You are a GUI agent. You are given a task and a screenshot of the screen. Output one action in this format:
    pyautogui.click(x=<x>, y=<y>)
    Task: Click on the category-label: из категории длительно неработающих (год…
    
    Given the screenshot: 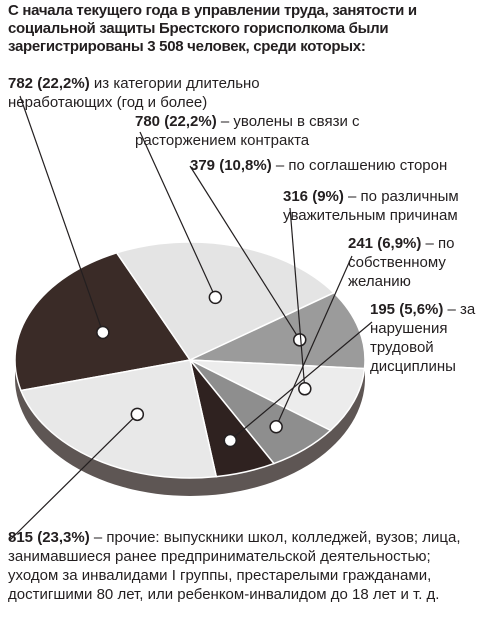 What is the action you would take?
    pyautogui.click(x=134, y=93)
    